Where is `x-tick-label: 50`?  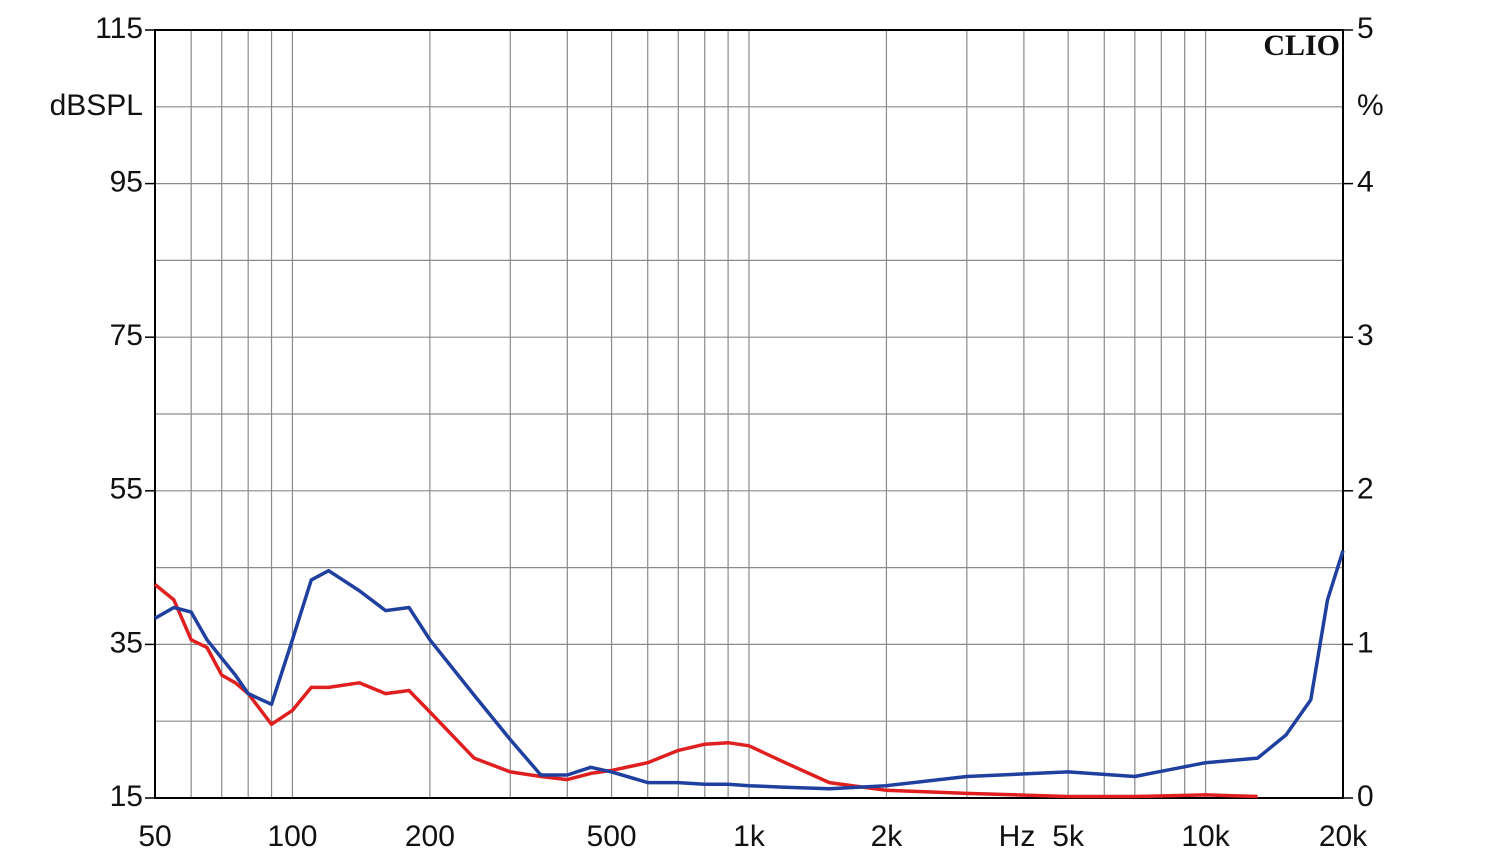
x-tick-label: 50 is located at coordinates (154, 836).